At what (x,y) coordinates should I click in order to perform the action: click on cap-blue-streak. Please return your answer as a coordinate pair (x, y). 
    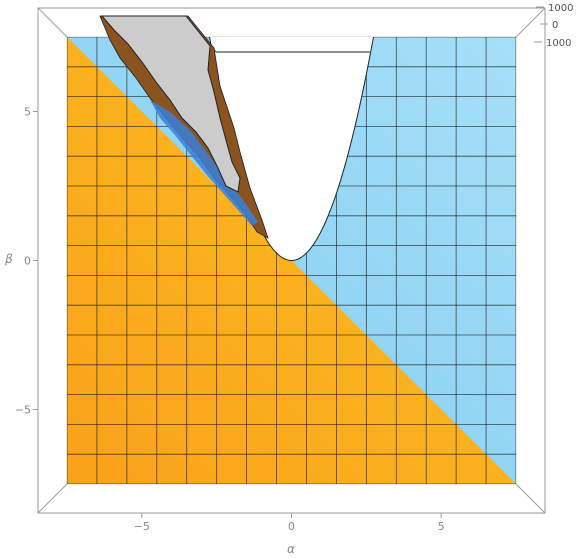
    Looking at the image, I should click on (204, 163).